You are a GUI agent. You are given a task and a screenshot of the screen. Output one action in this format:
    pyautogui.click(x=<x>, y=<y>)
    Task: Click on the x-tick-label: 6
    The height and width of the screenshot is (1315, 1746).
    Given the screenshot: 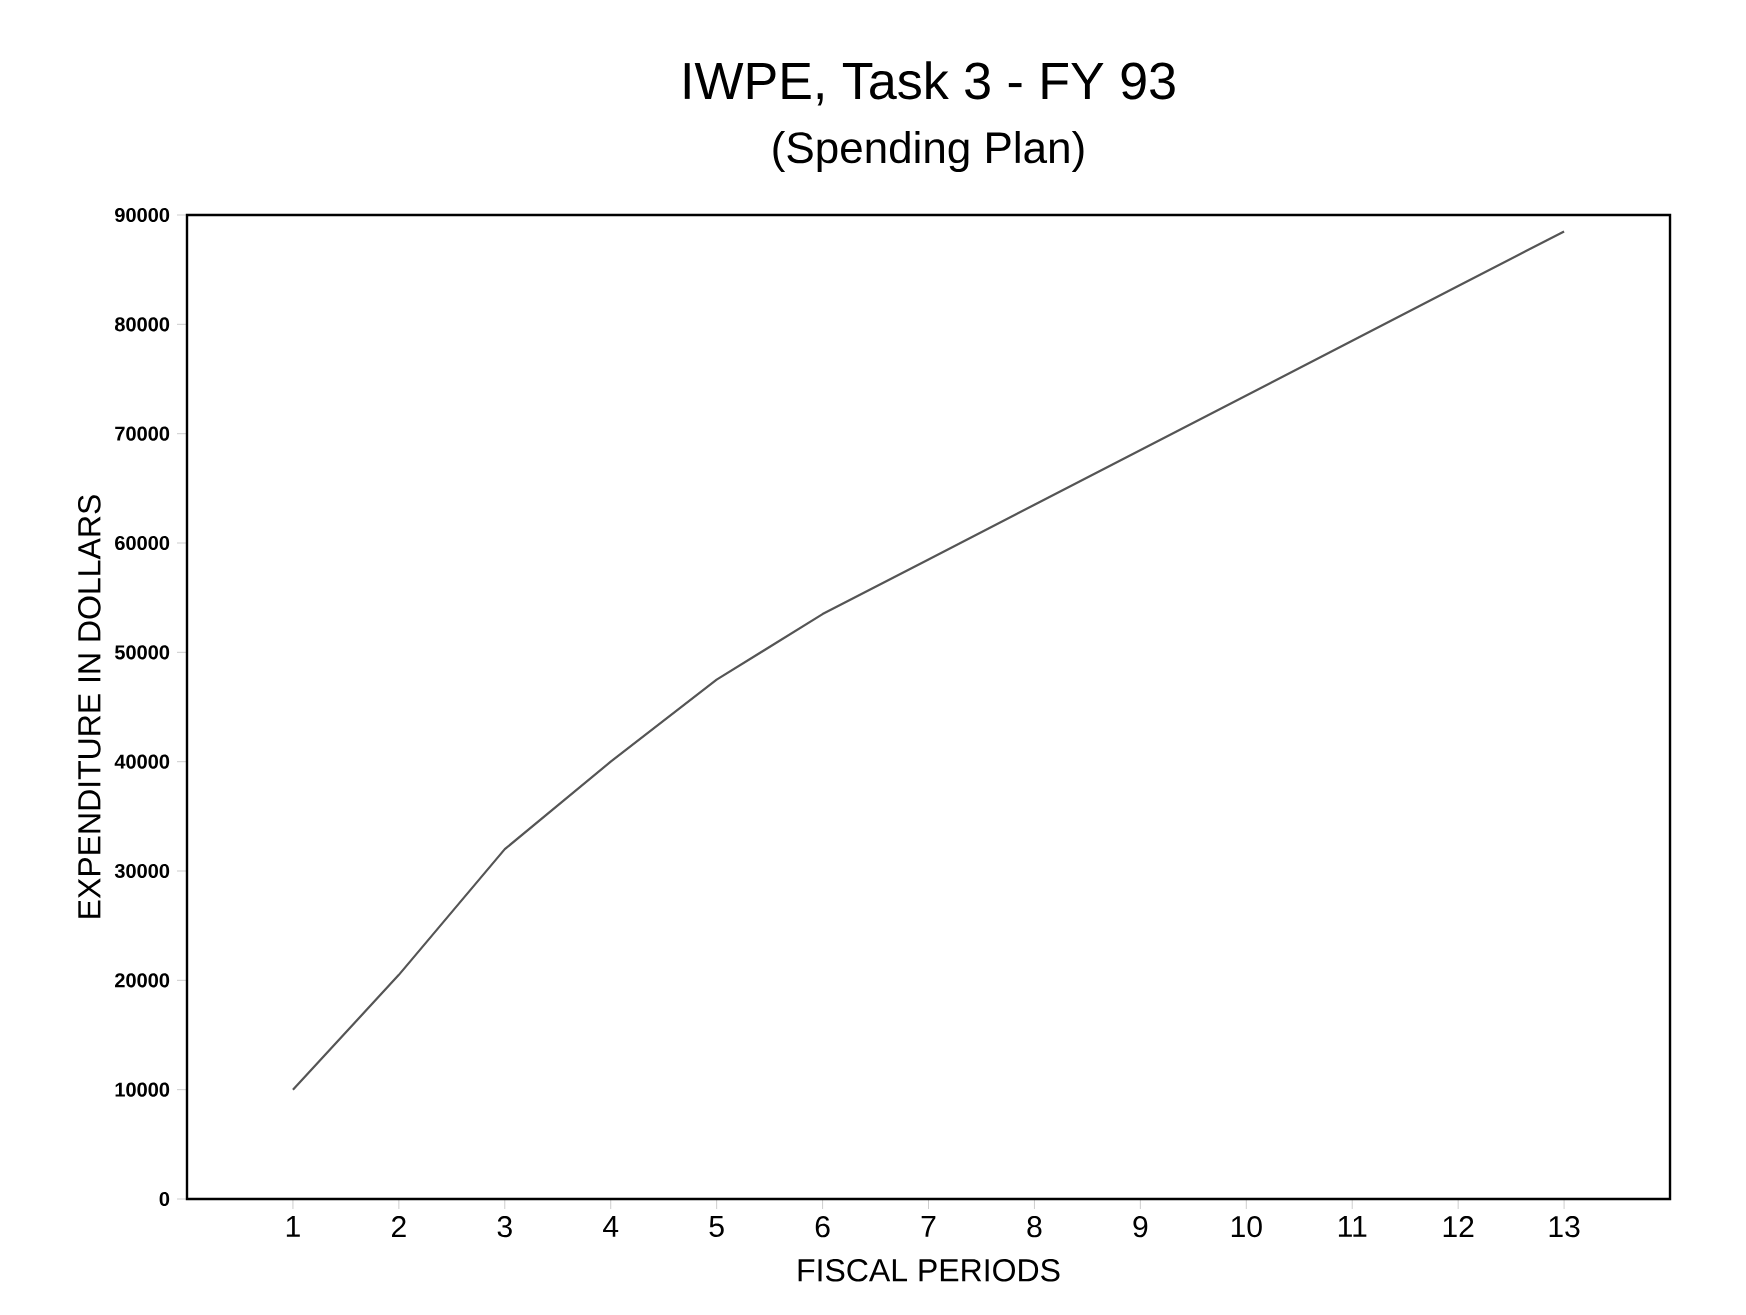 What is the action you would take?
    pyautogui.click(x=822, y=1227)
    